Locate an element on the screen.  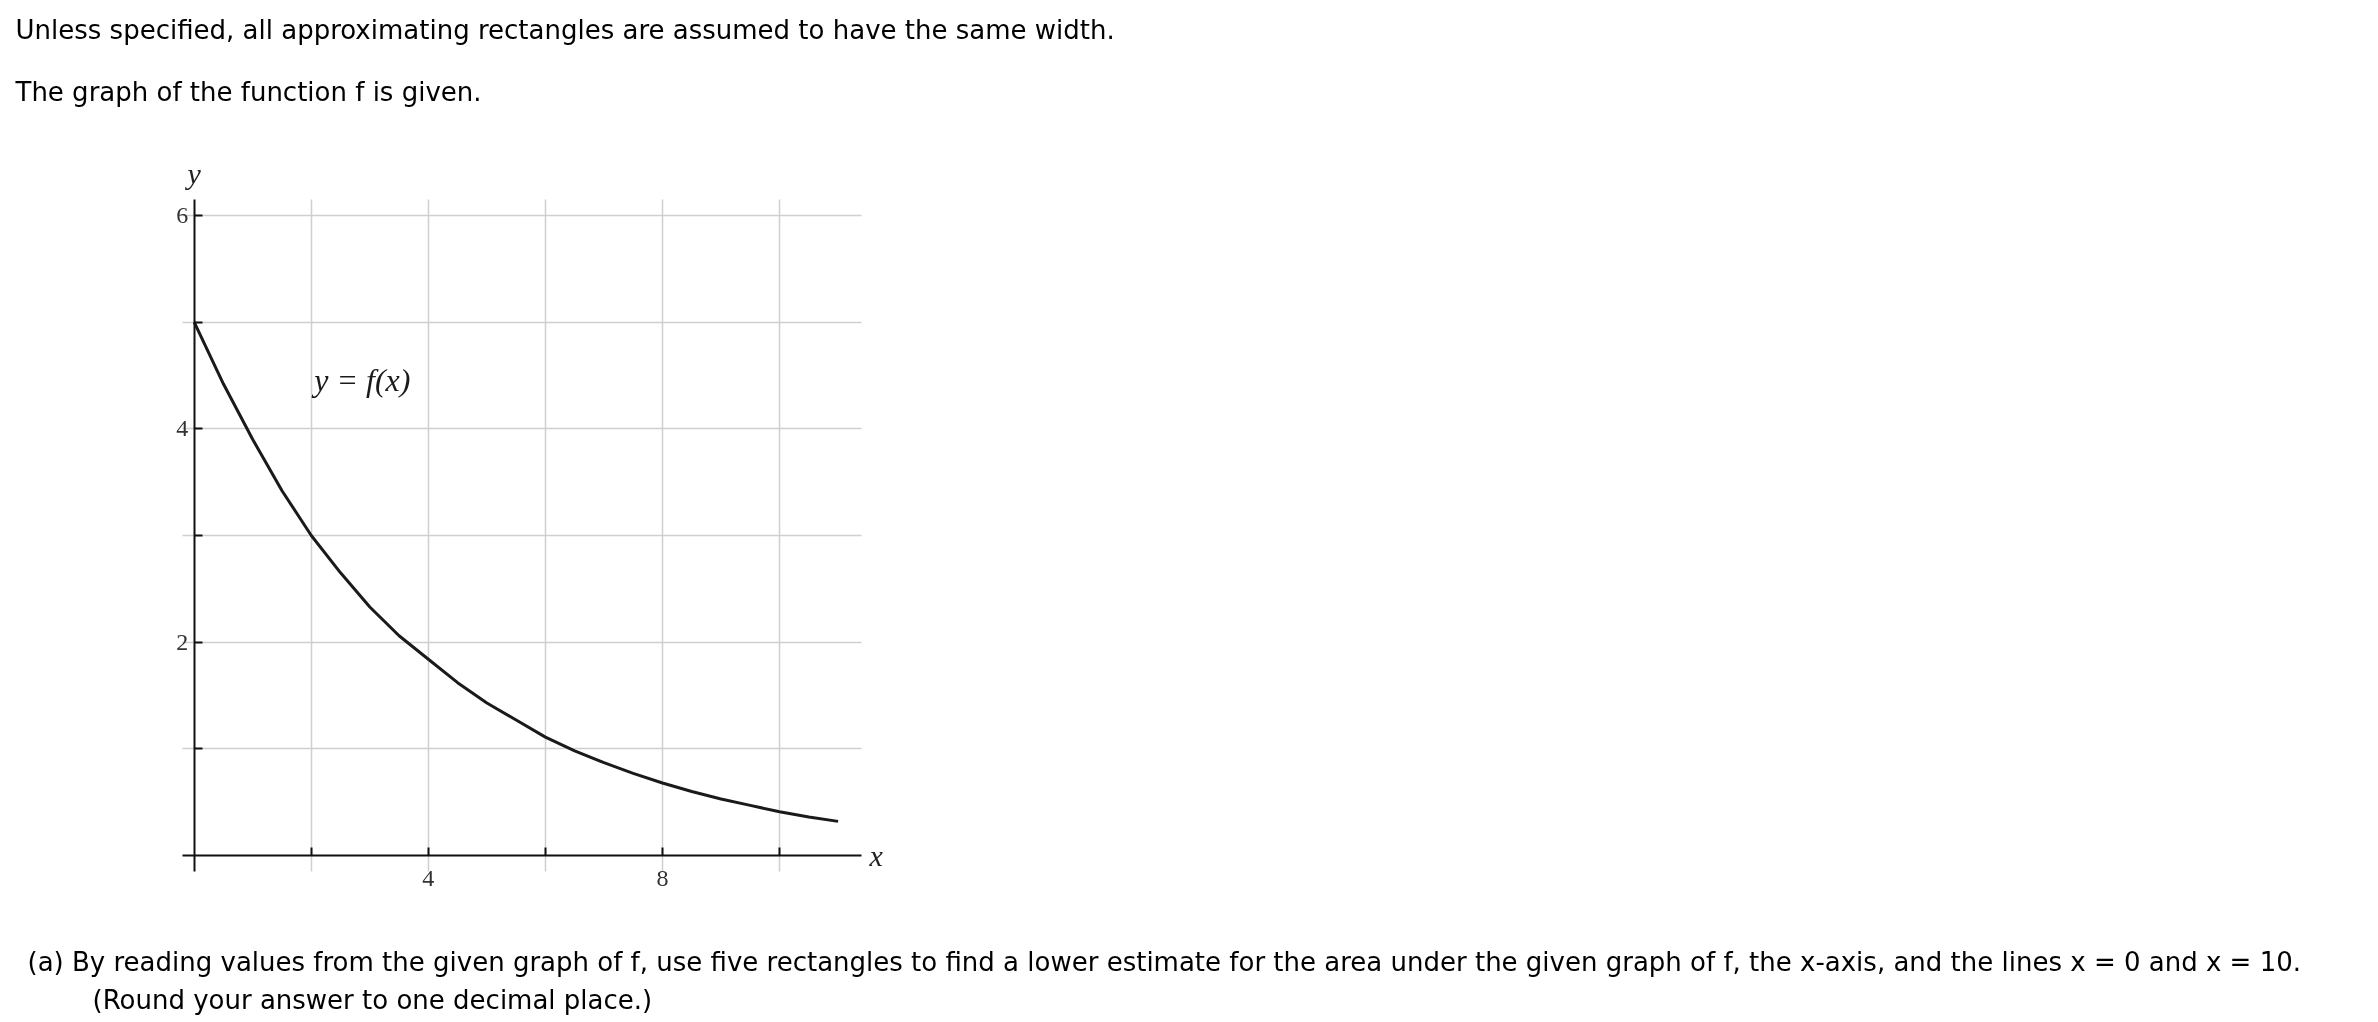
chart-title: Unless specified, all approximating rectangles are assumed to have the same width. is located at coordinates (565, 29).